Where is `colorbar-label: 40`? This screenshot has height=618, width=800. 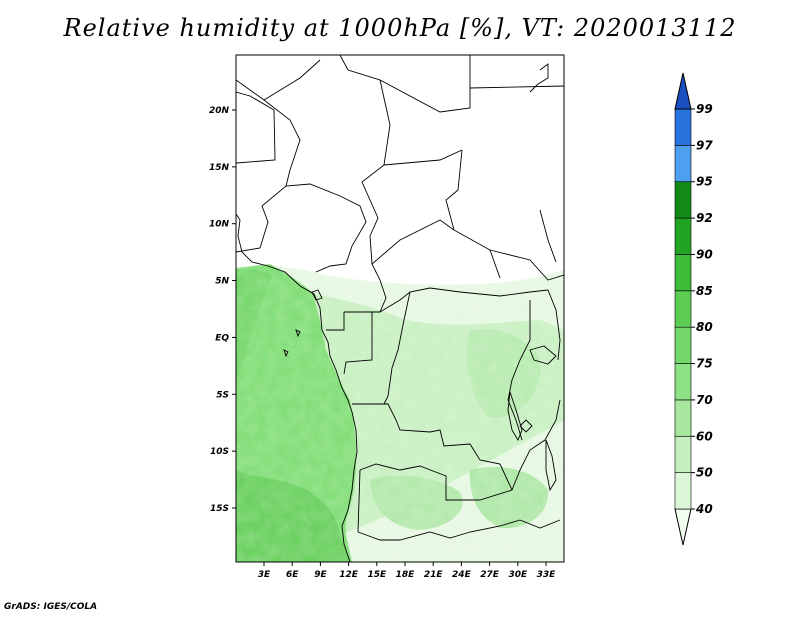
colorbar-label: 40 is located at coordinates (704, 509).